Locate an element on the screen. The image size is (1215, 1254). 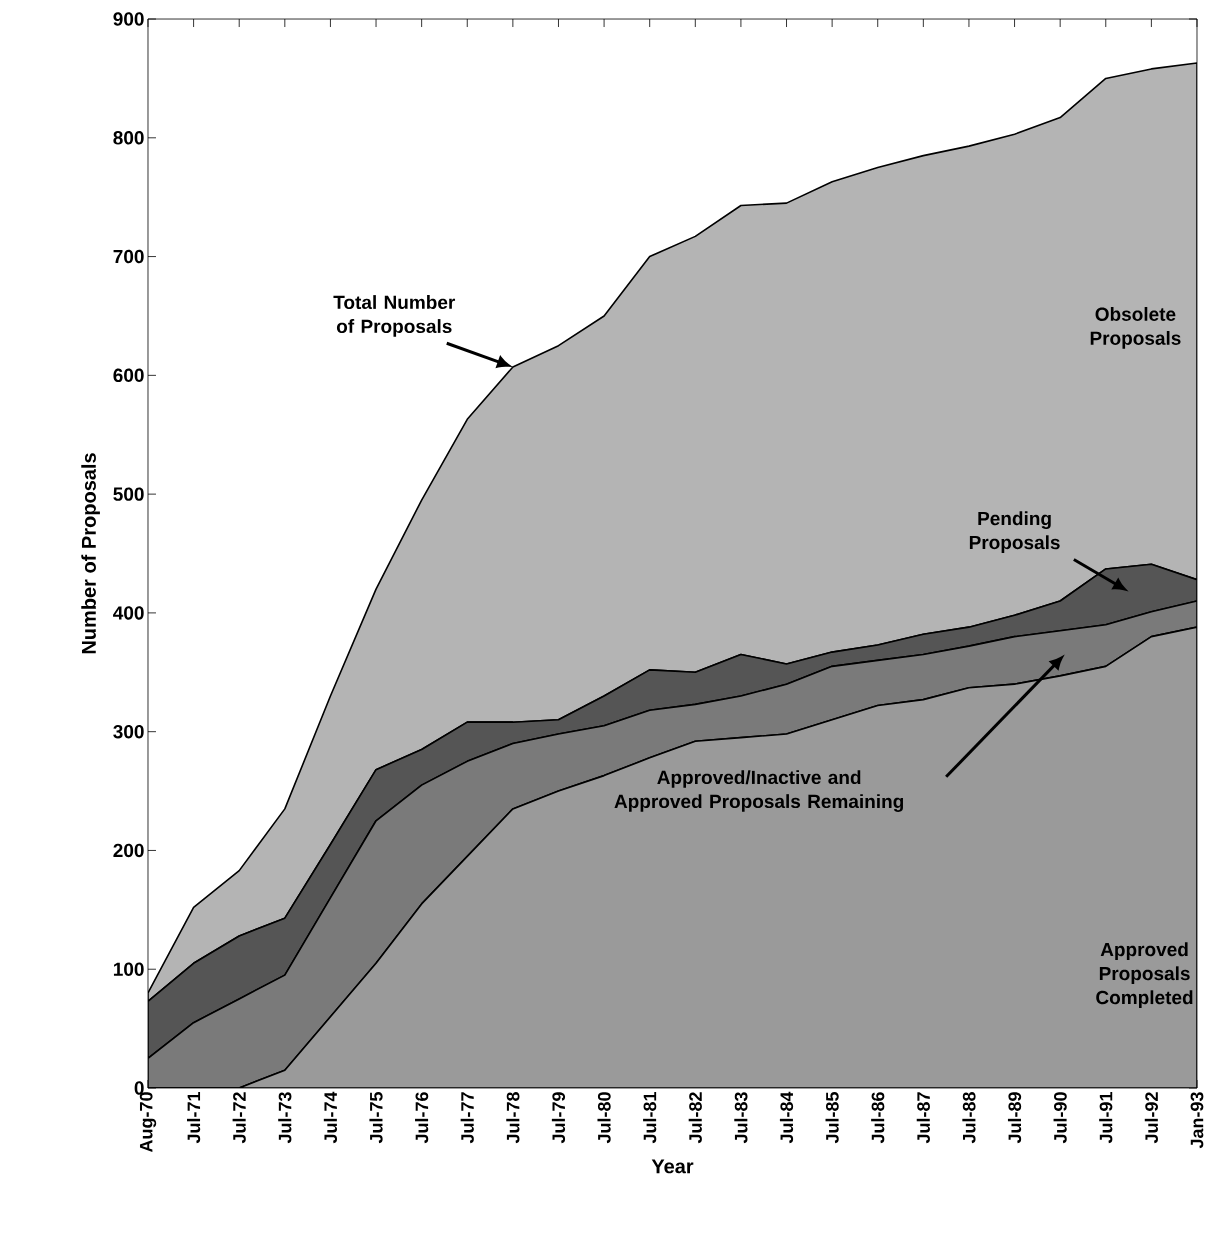
x-tick-label: Jul-84 is located at coordinates (786, 1117).